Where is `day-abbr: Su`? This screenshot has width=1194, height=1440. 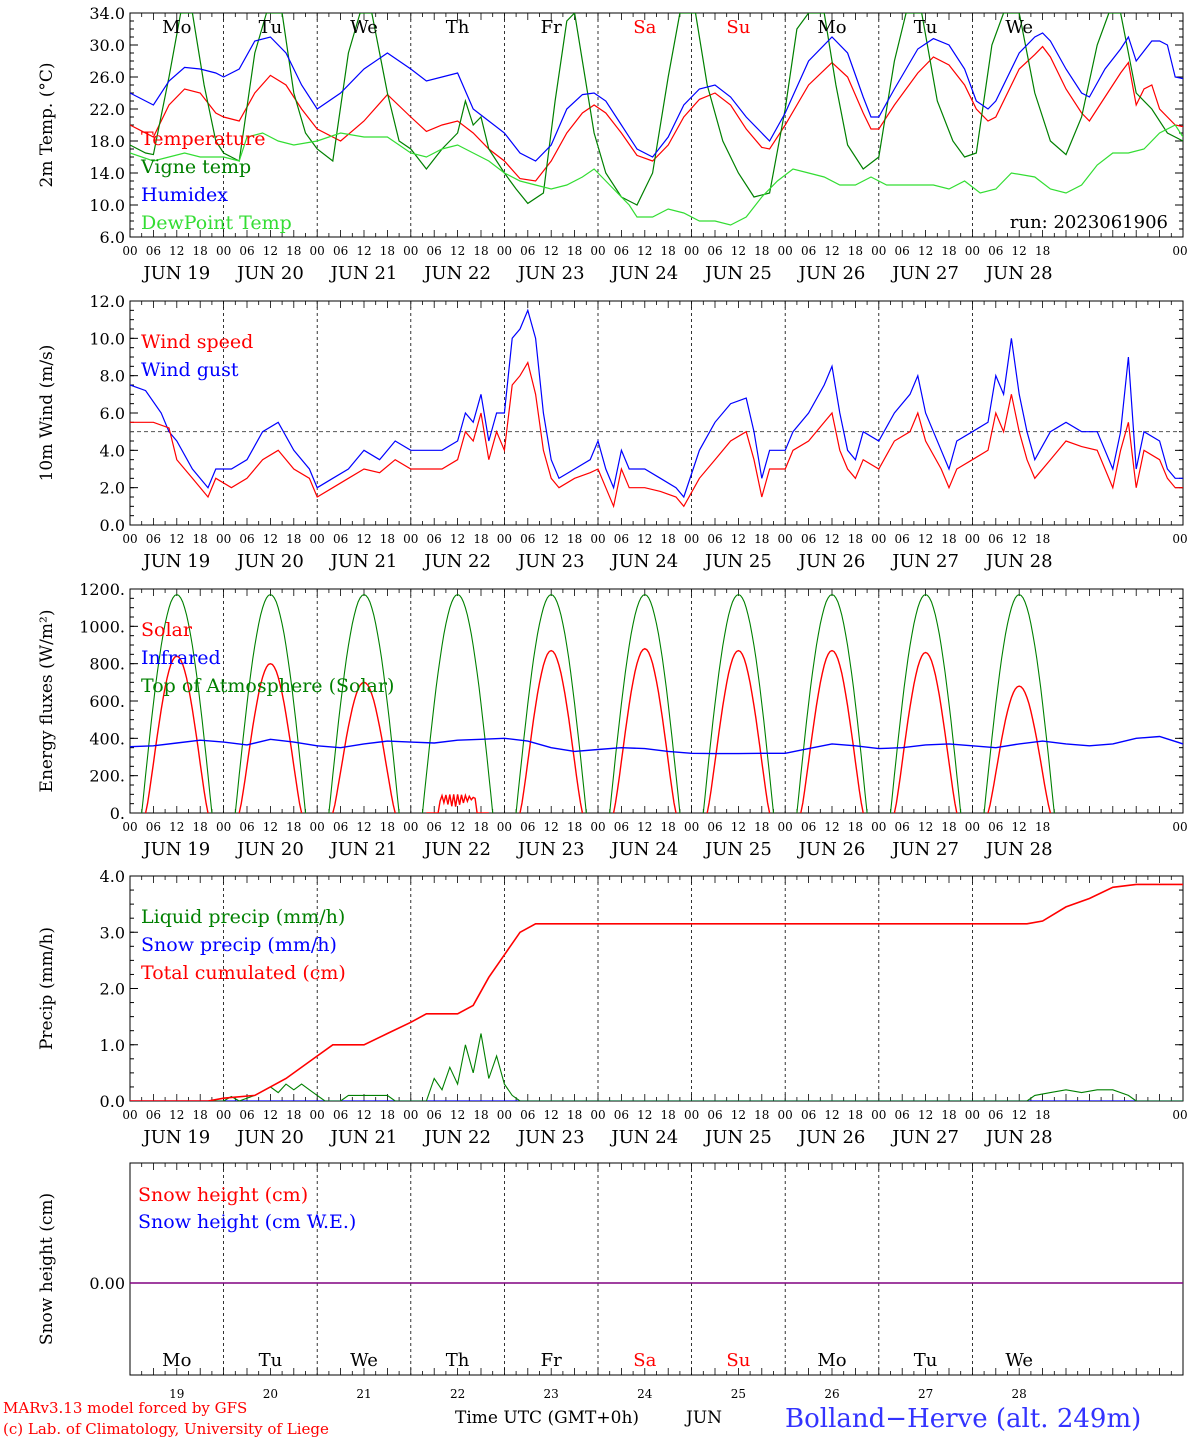
day-abbr: Su is located at coordinates (738, 1360).